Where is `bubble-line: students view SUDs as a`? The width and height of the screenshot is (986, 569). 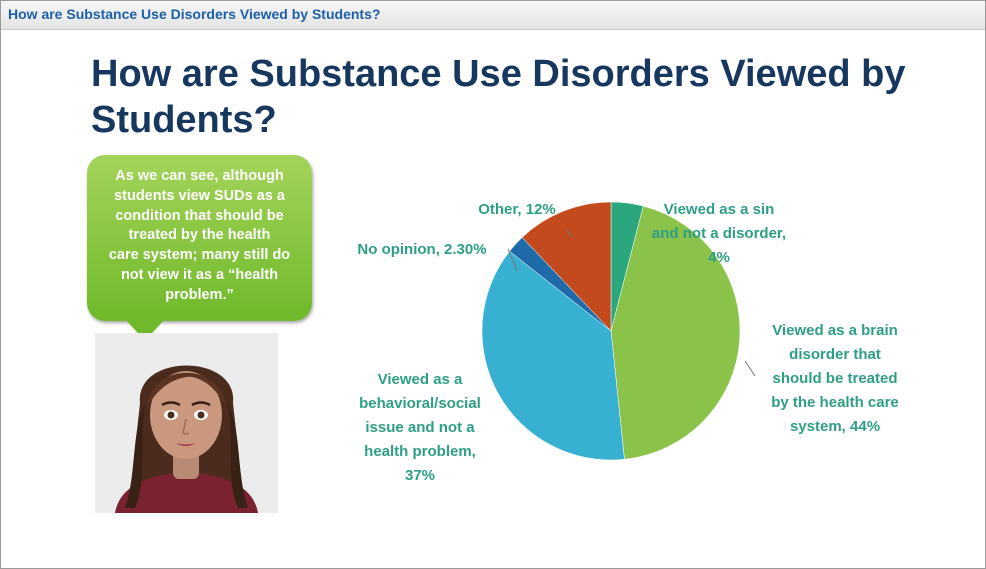
bubble-line: students view SUDs as a is located at coordinates (199, 195).